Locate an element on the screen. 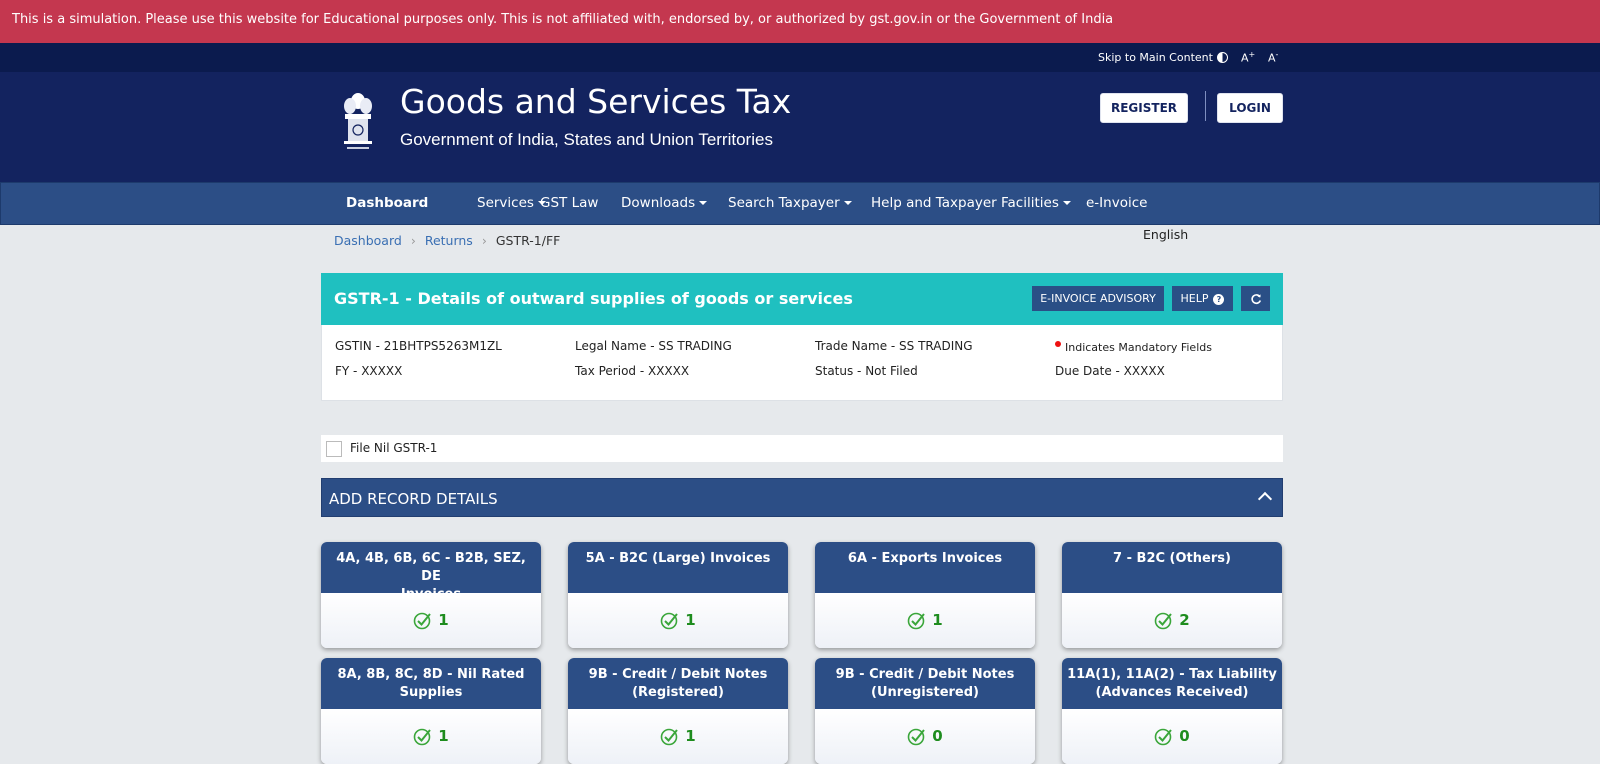 Image resolution: width=1600 pixels, height=764 pixels. tile-body: 0 is located at coordinates (925, 736).